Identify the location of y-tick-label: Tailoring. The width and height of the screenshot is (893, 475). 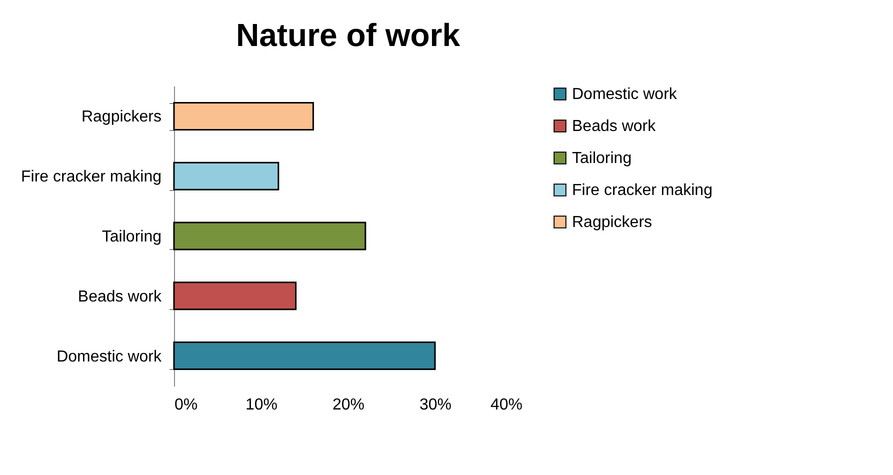
(132, 237).